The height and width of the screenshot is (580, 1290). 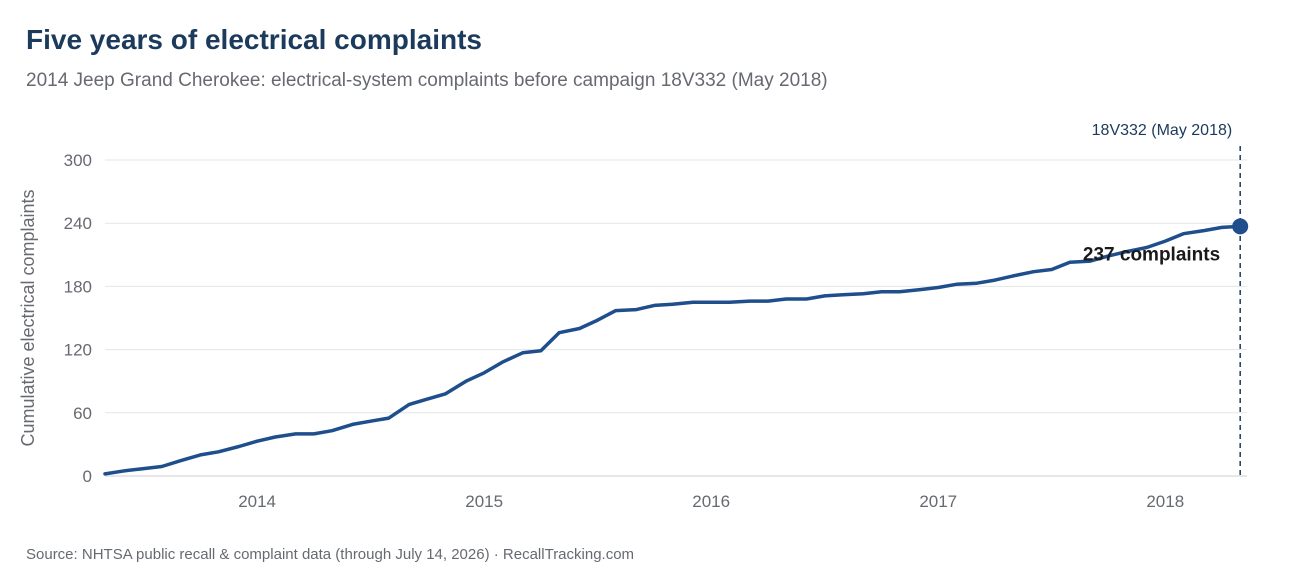 I want to click on y-tick-label: 180, so click(x=78, y=286).